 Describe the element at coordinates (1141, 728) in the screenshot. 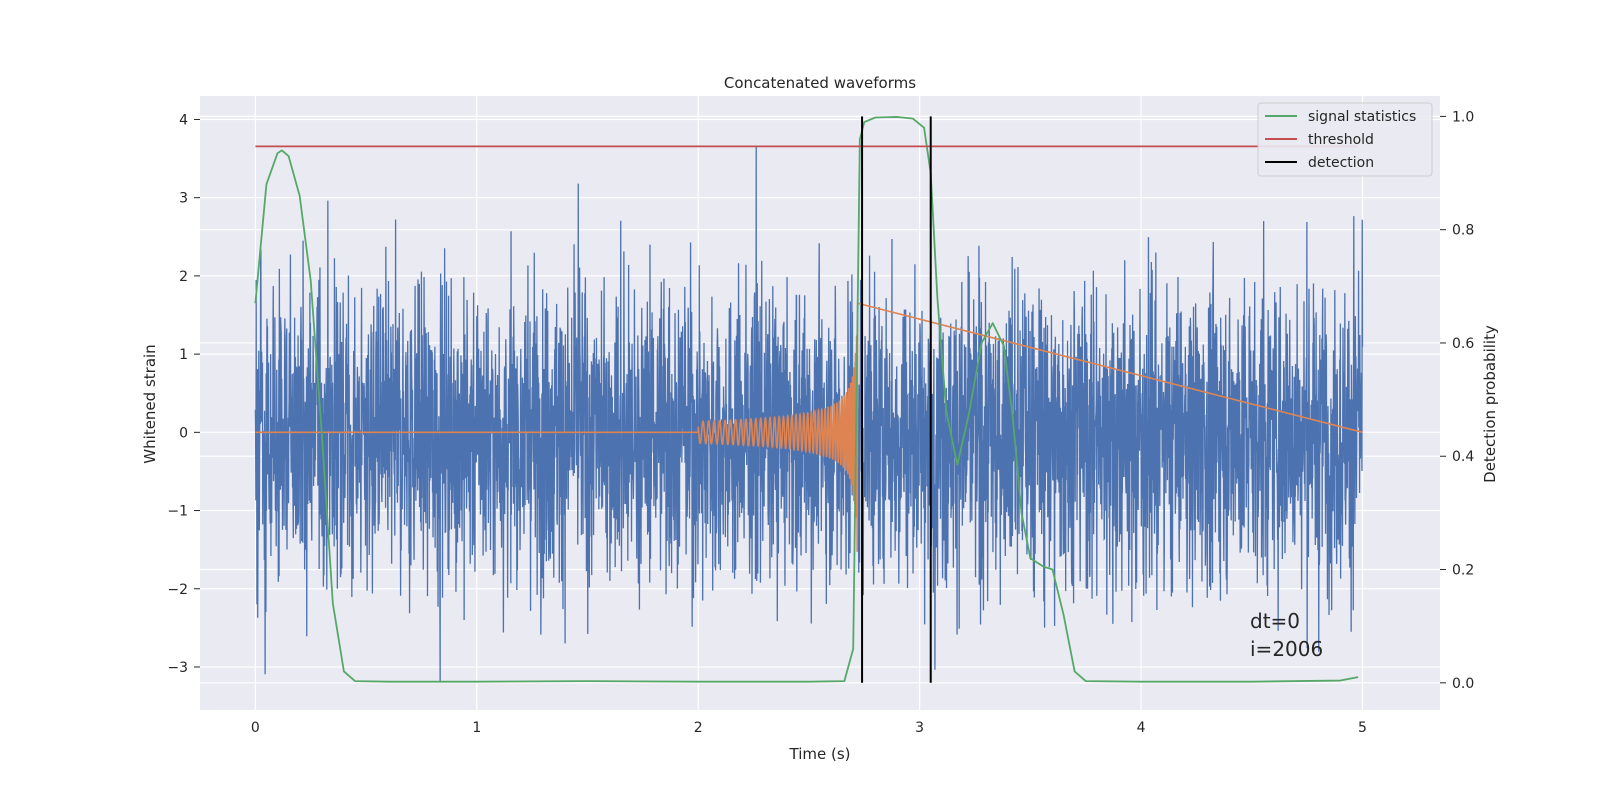

I see `x-tick-label: 4` at that location.